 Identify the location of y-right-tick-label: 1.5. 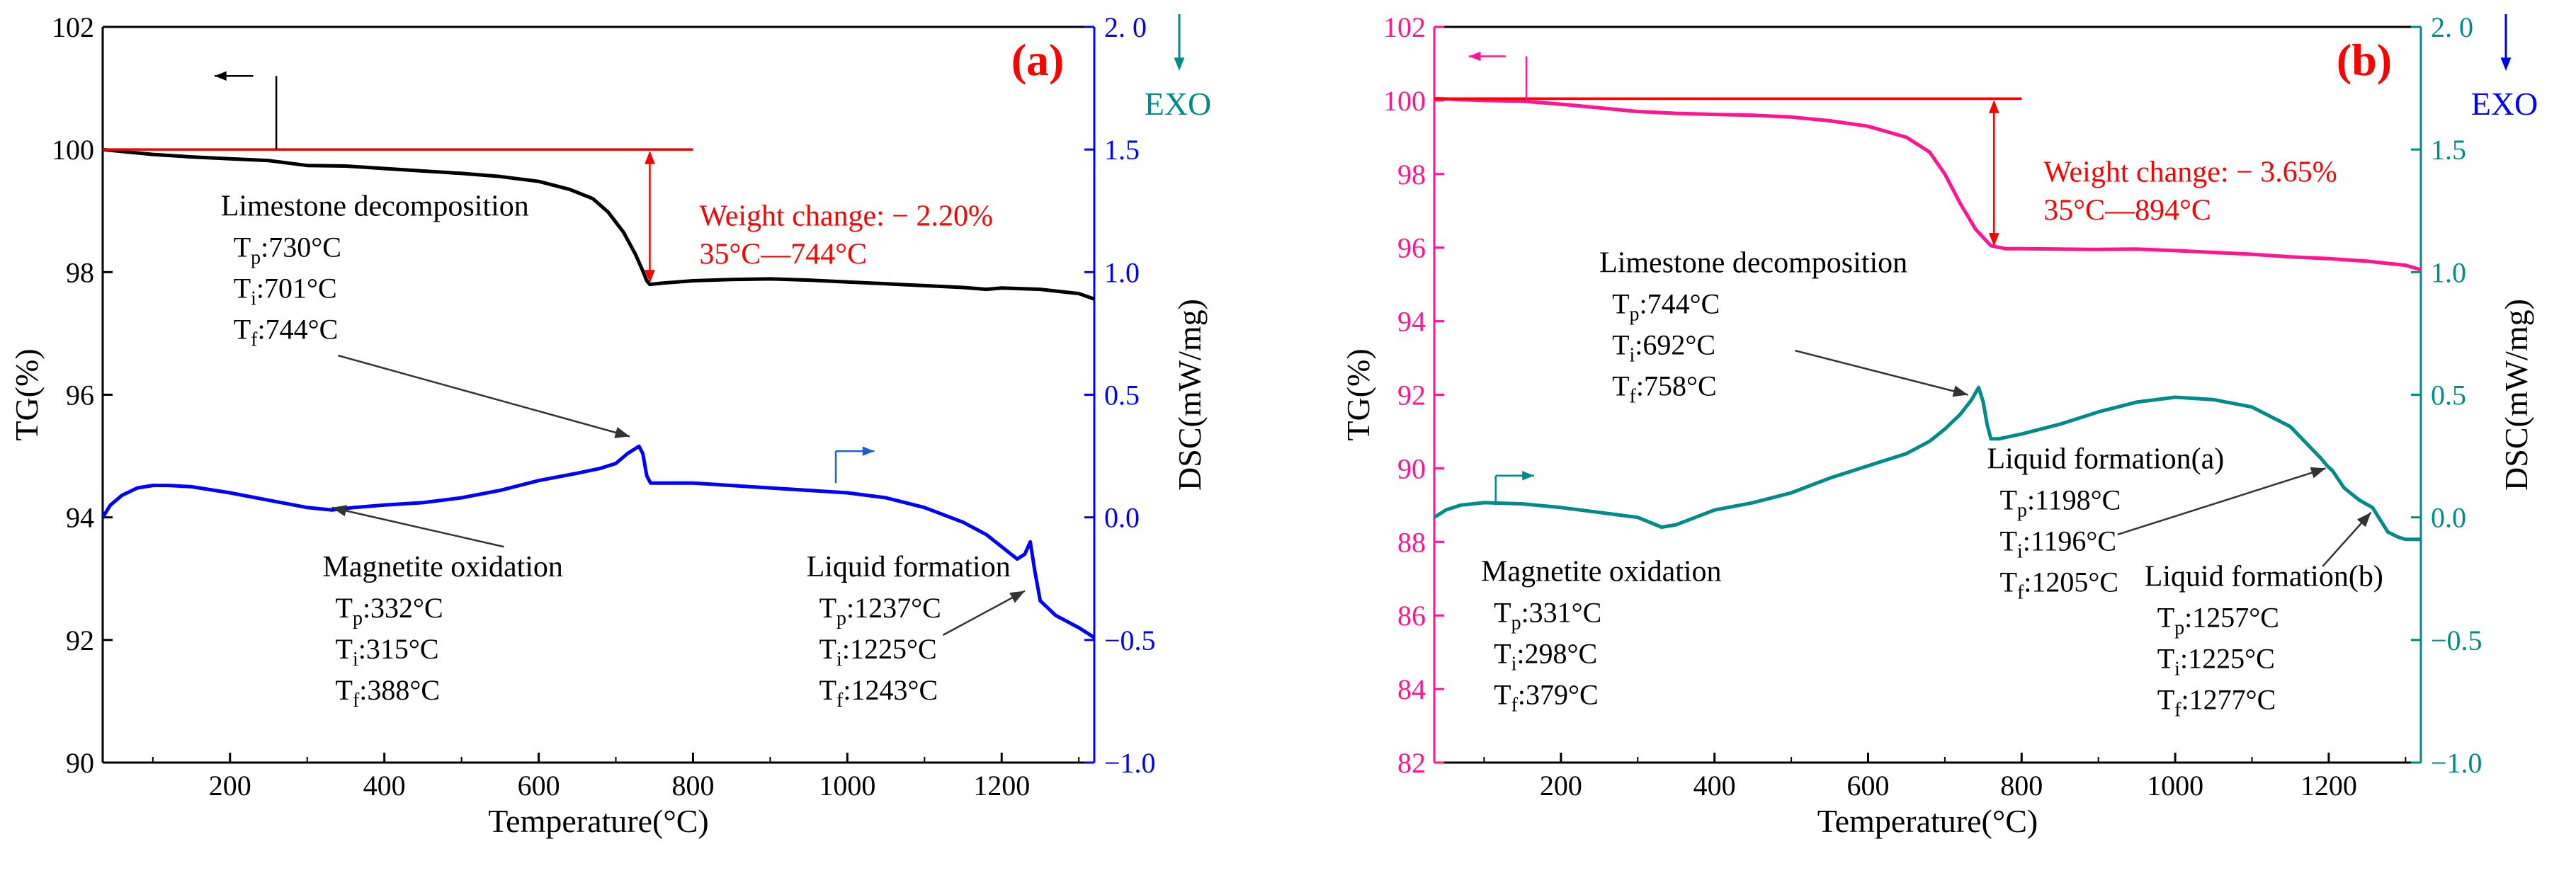
(1122, 150).